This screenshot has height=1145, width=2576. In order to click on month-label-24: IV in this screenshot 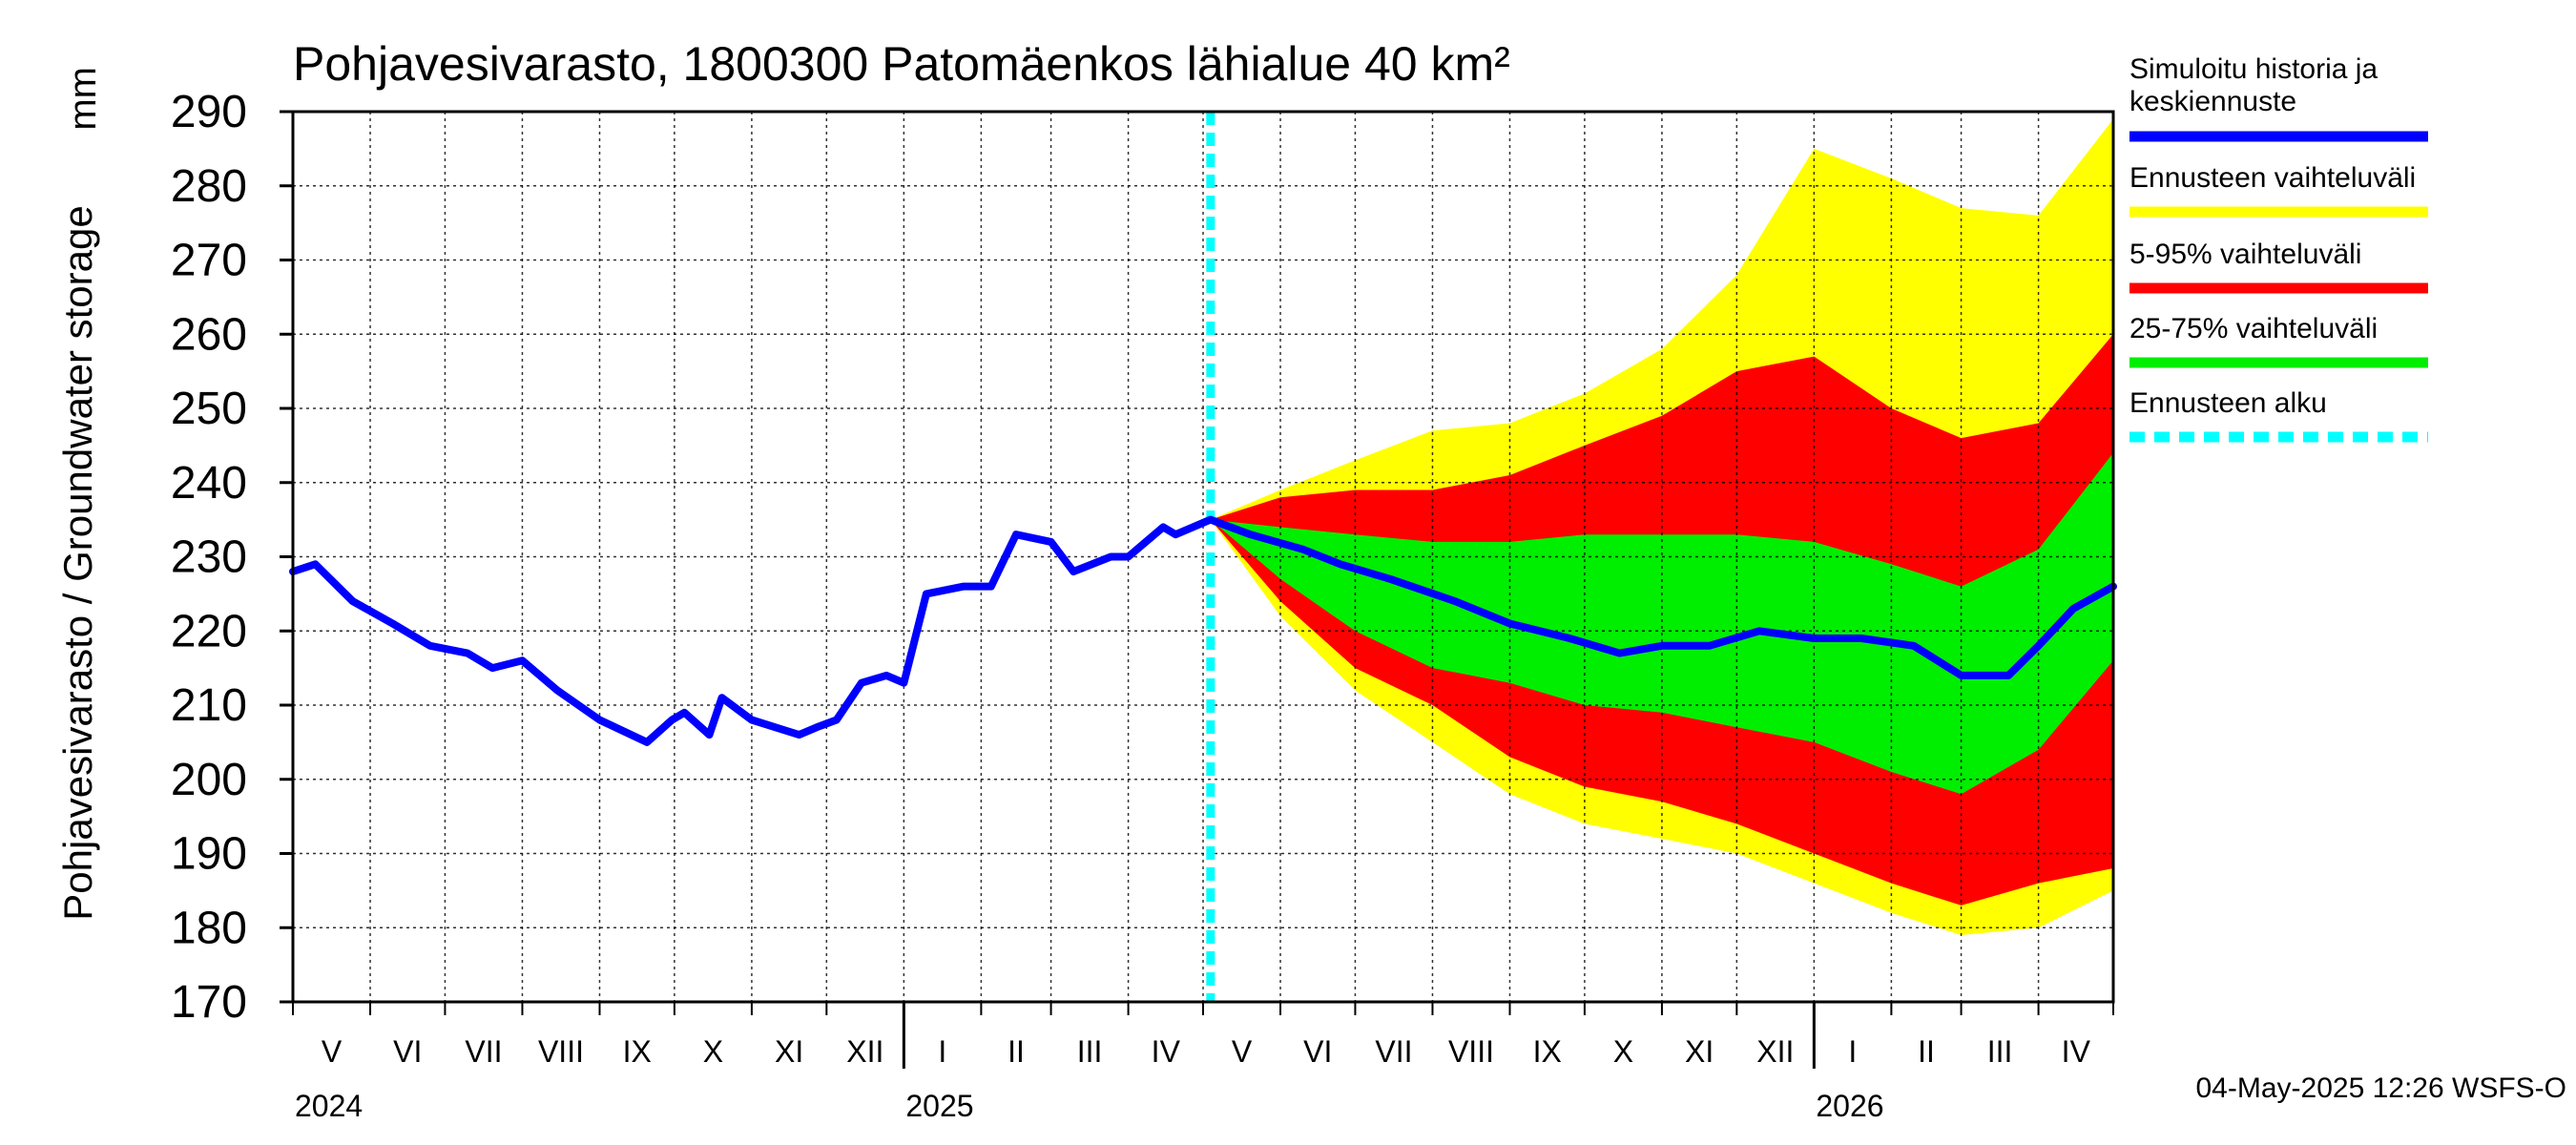, I will do `click(2076, 1051)`.